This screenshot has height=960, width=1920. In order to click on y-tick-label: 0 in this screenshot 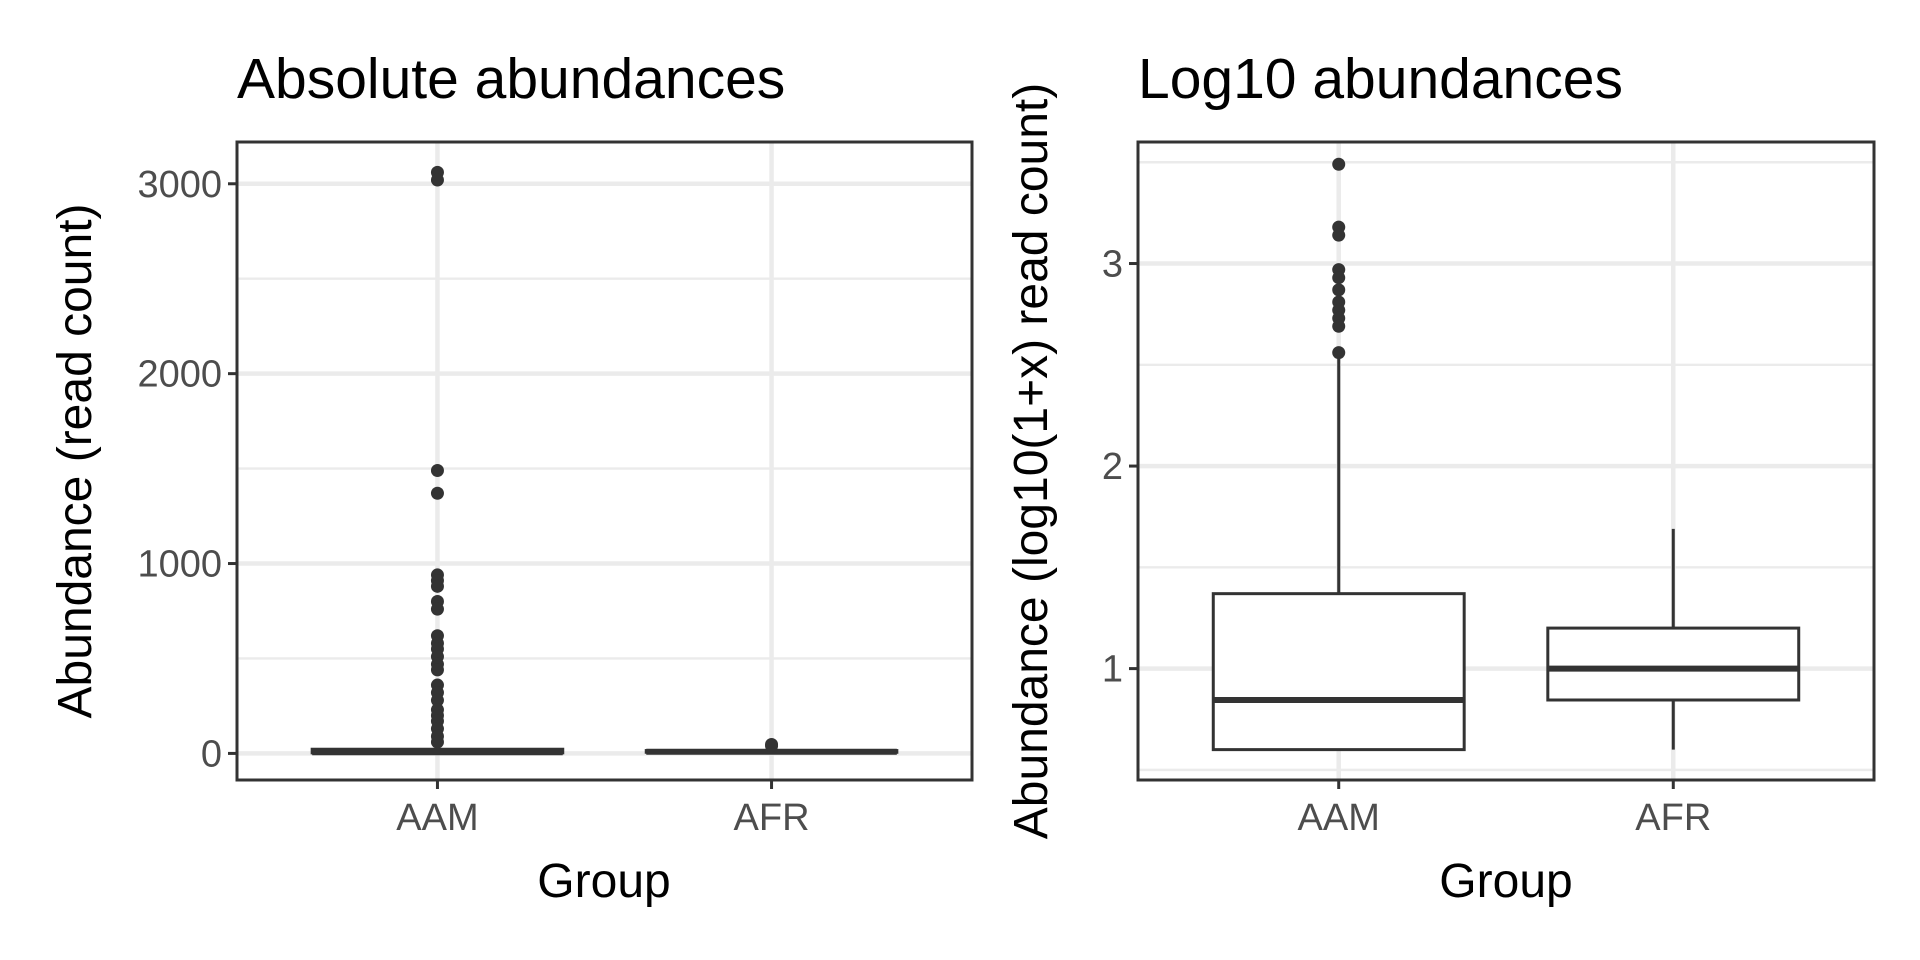, I will do `click(211, 754)`.